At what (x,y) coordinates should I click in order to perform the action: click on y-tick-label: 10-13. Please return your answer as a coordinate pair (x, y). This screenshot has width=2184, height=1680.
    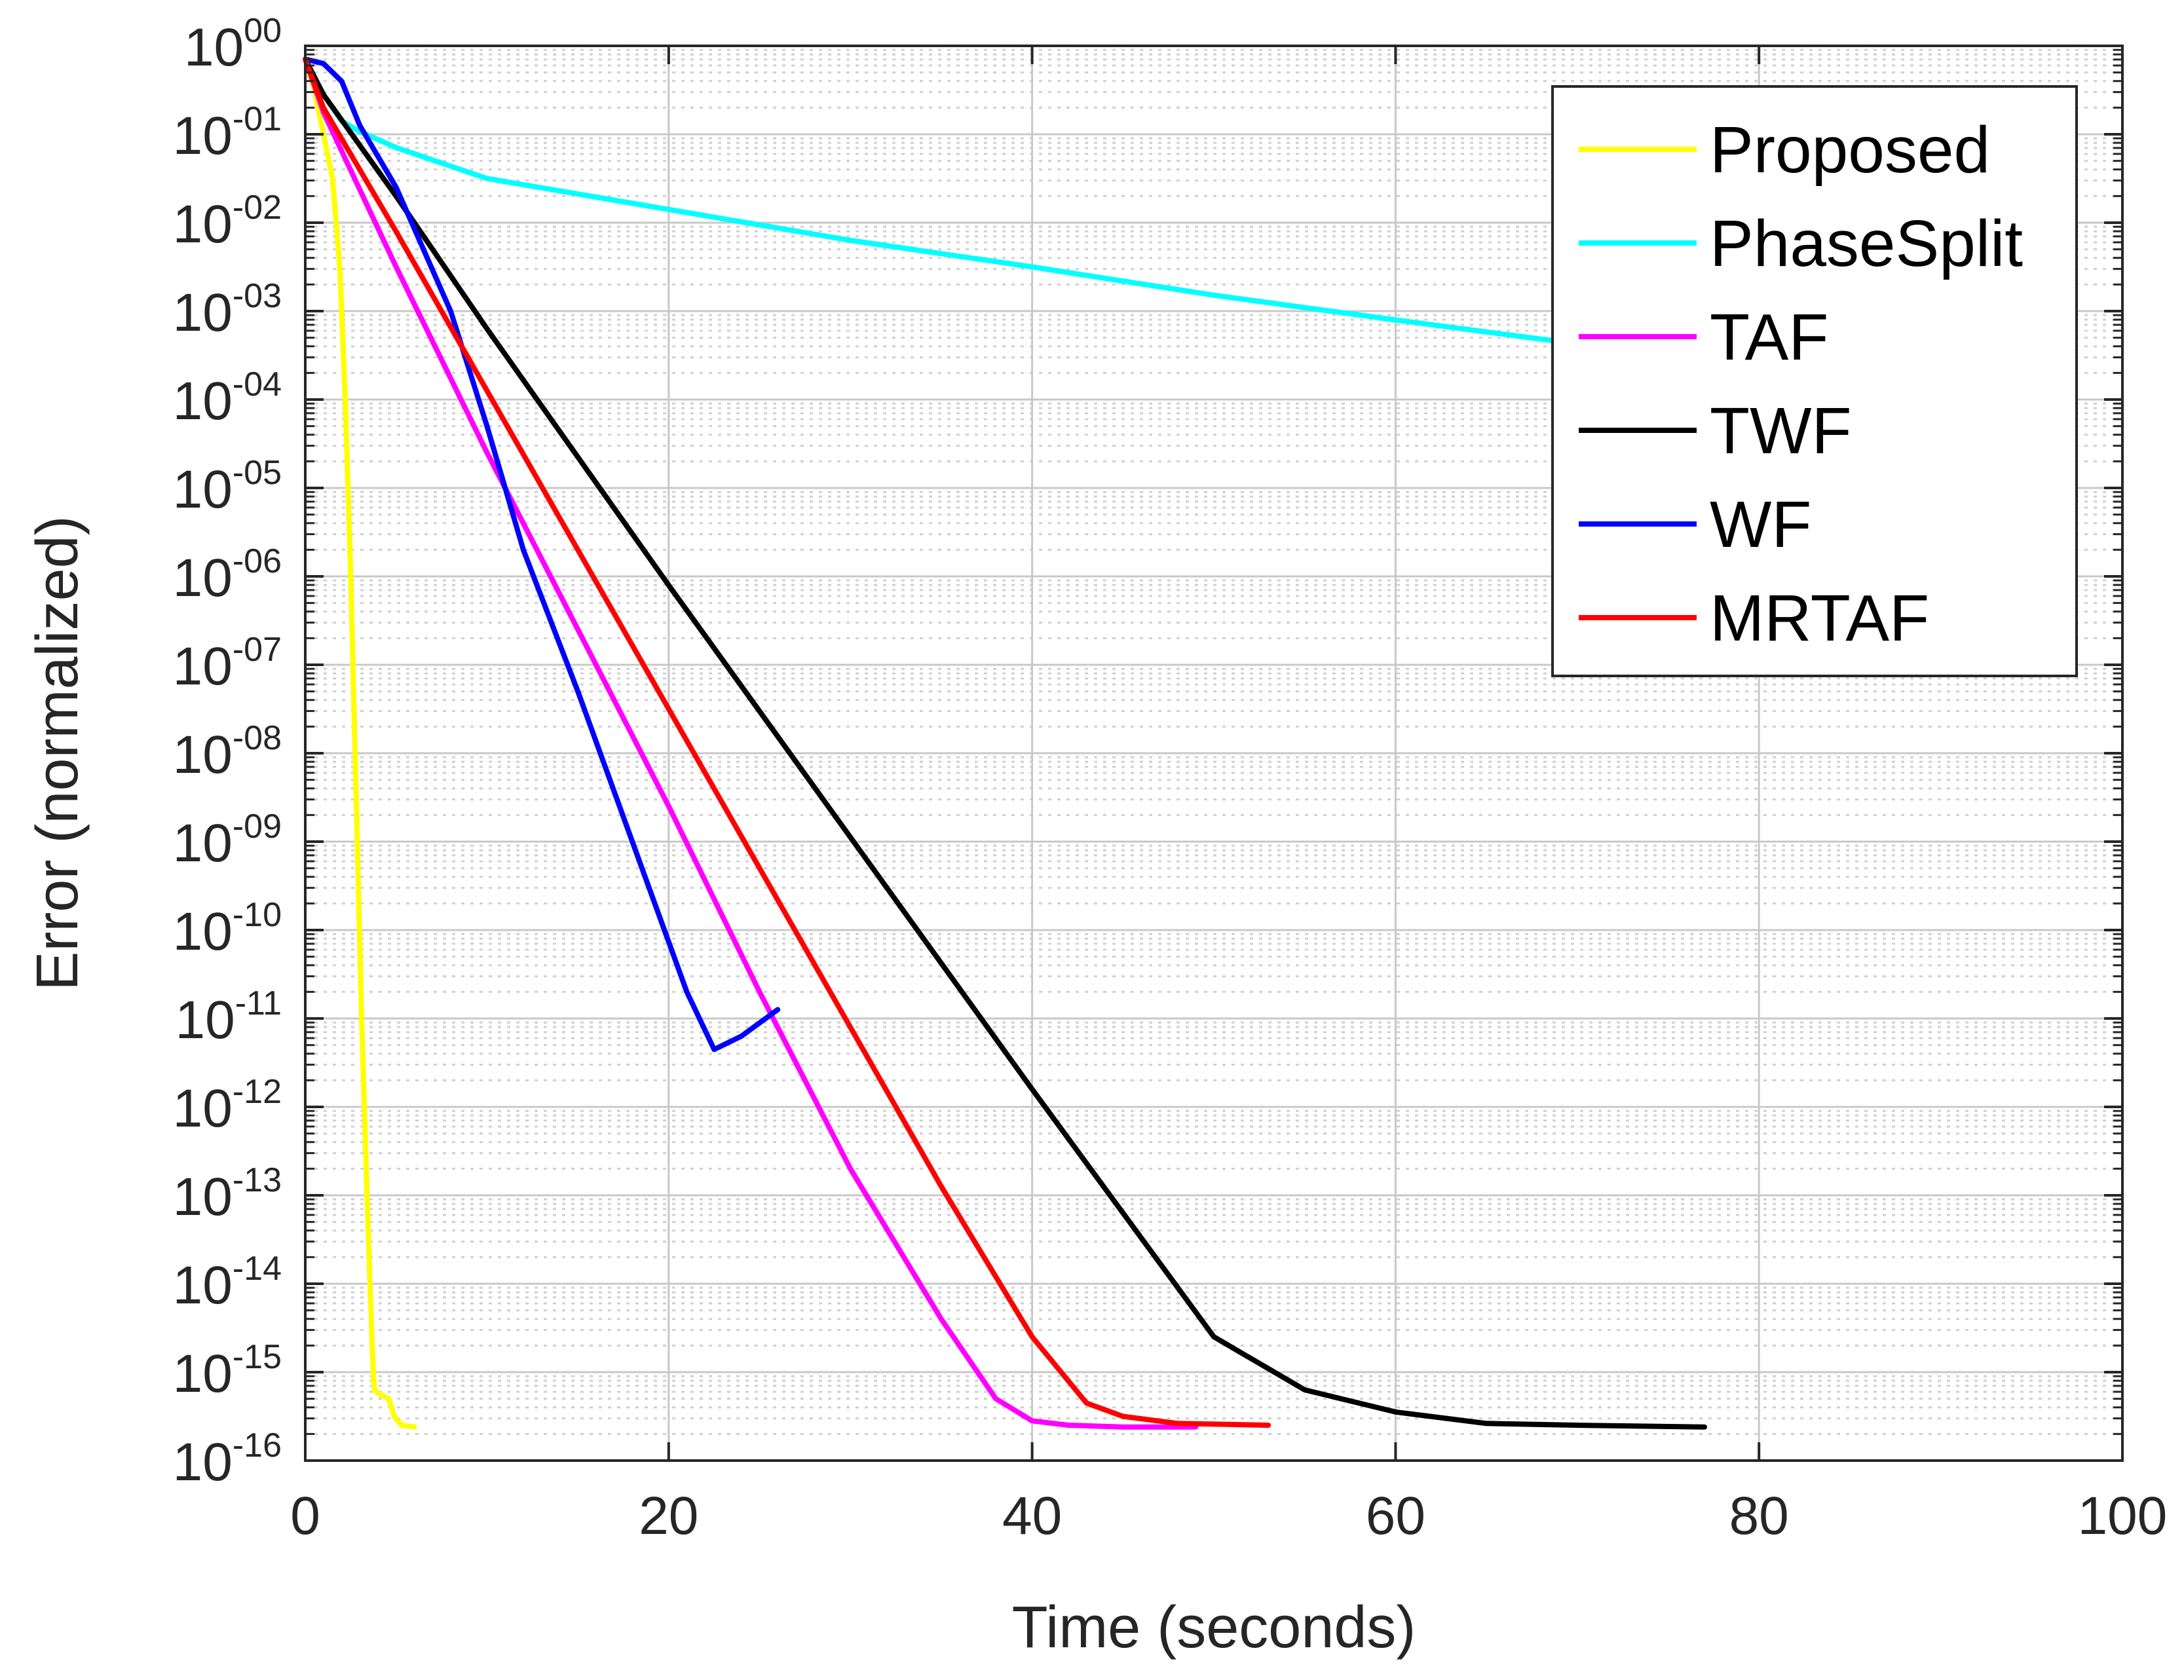
    Looking at the image, I should click on (227, 1194).